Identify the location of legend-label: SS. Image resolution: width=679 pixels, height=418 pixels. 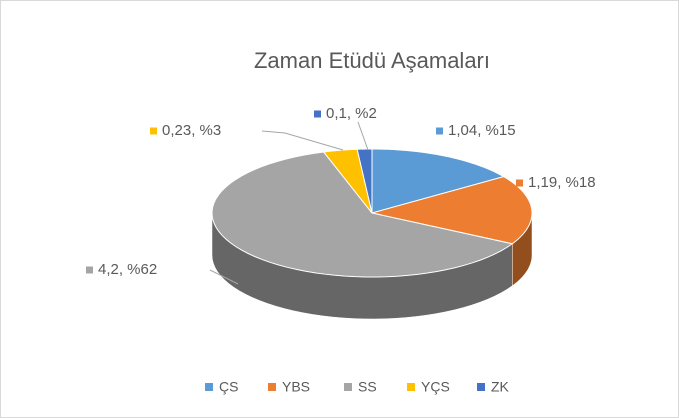
(367, 387).